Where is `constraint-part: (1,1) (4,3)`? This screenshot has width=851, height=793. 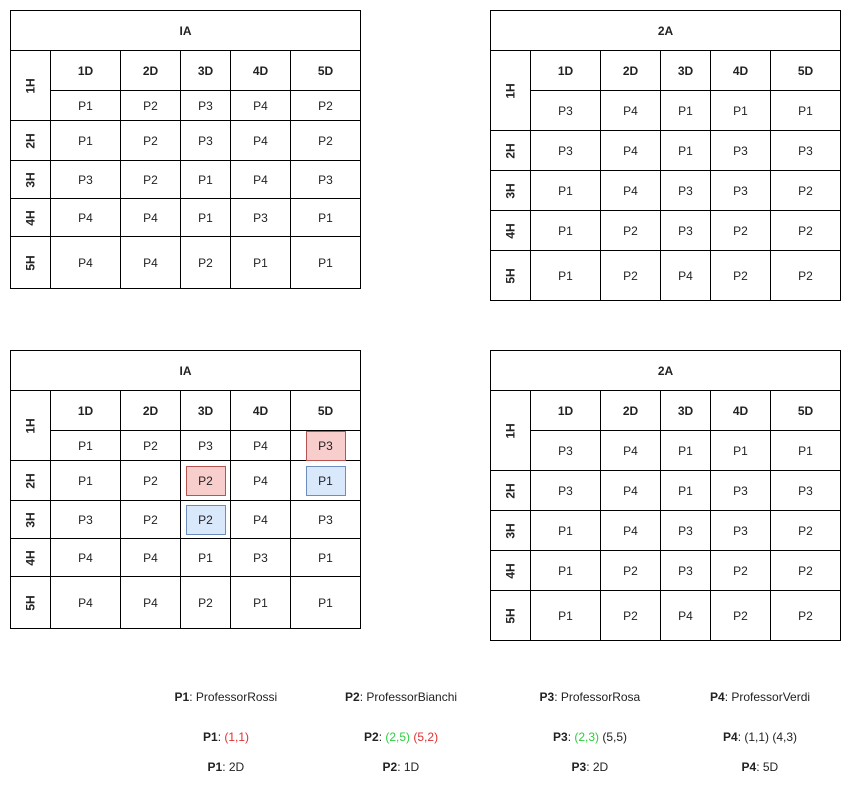
constraint-part: (1,1) (4,3) is located at coordinates (771, 737).